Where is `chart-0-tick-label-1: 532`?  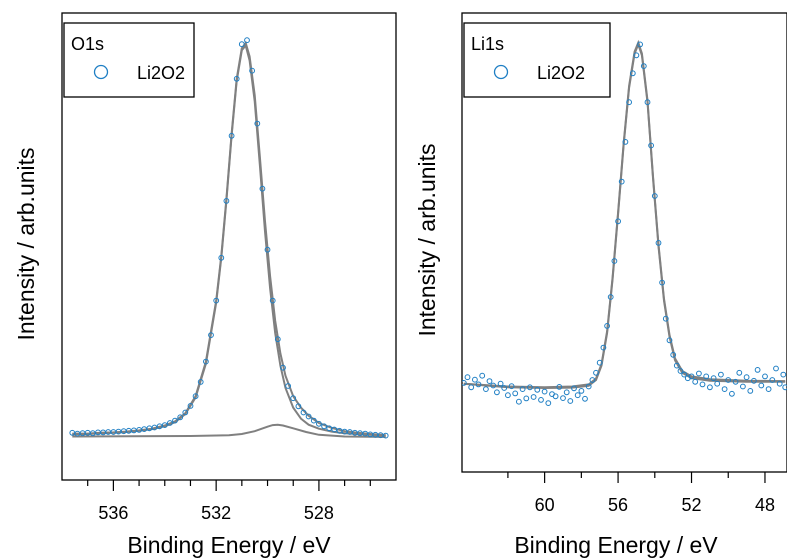 chart-0-tick-label-1: 532 is located at coordinates (216, 513).